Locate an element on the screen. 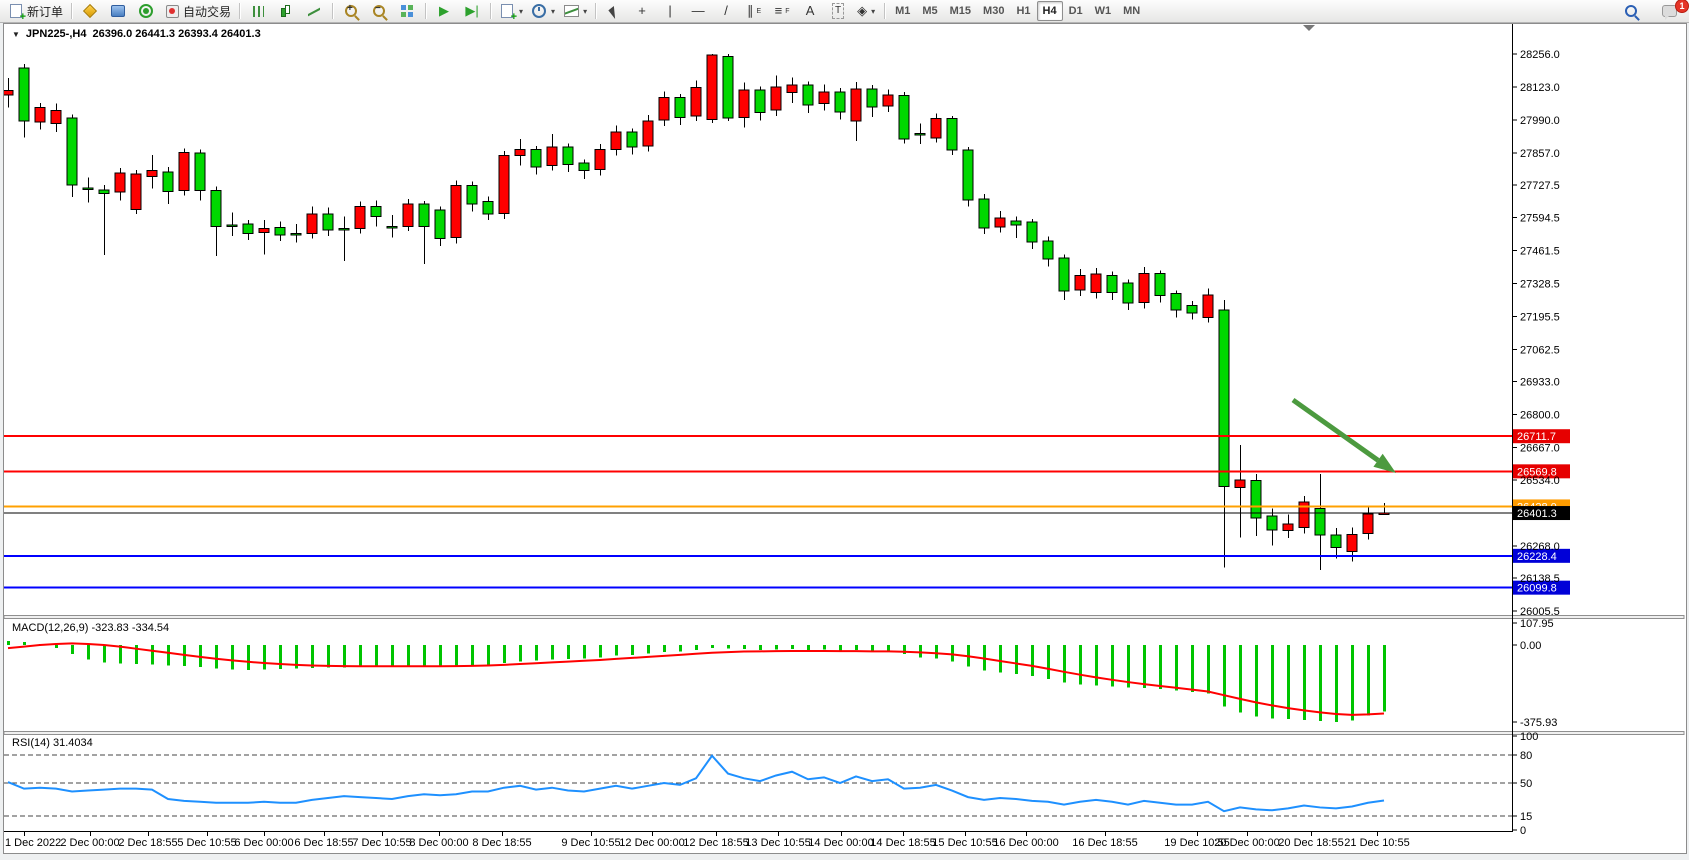 This screenshot has width=1689, height=860. timeframe-h4: H4 is located at coordinates (1049, 11).